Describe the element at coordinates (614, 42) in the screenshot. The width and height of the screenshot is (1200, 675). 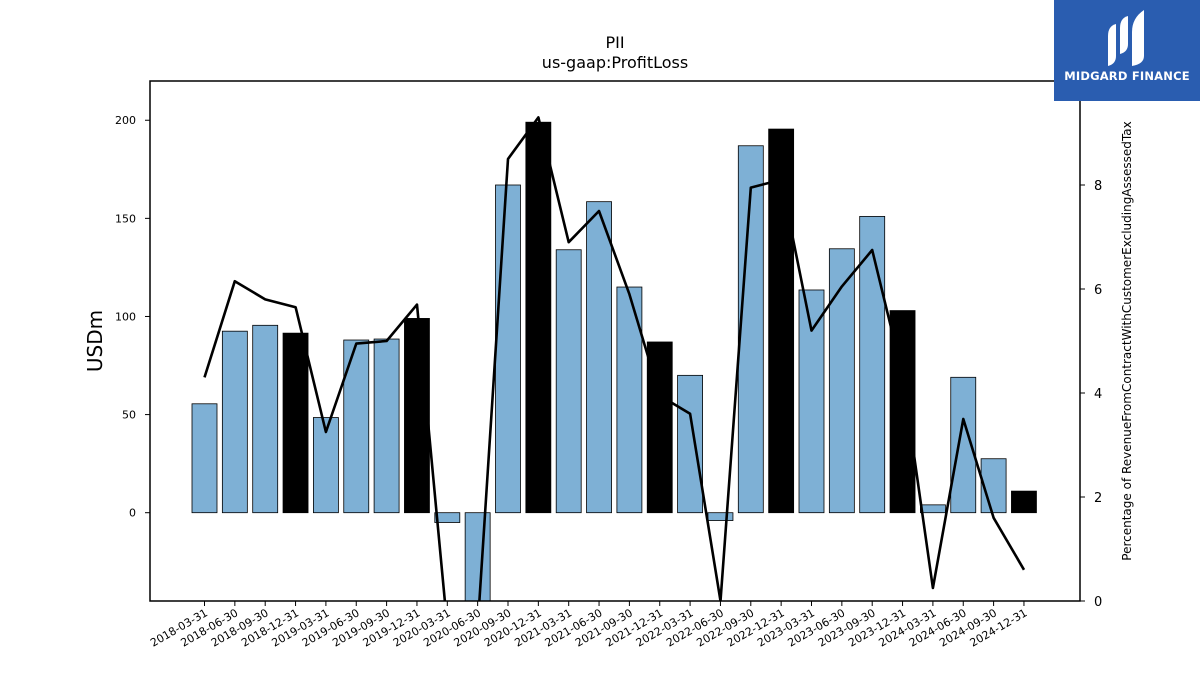
I see `chart-title: PII` at that location.